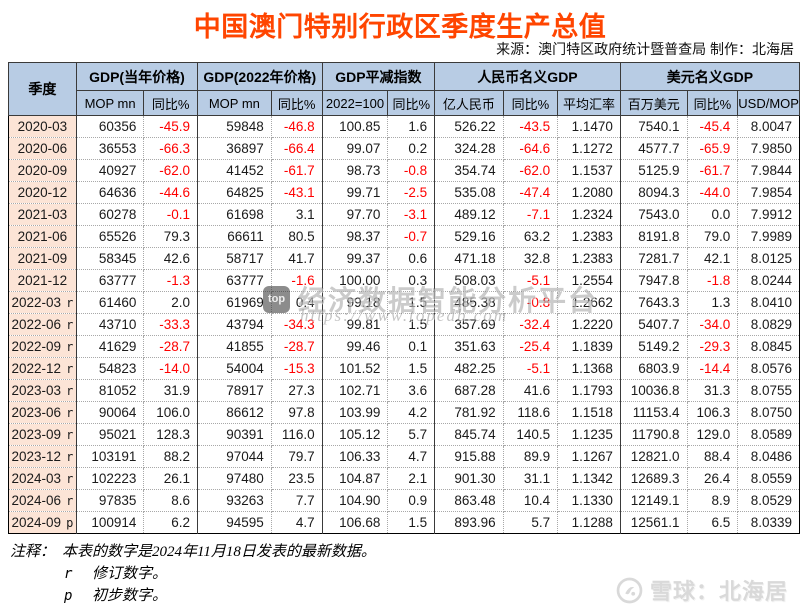 This screenshot has height=611, width=800. What do you see at coordinates (530, 500) in the screenshot?
I see `value-cell: 10.4` at bounding box center [530, 500].